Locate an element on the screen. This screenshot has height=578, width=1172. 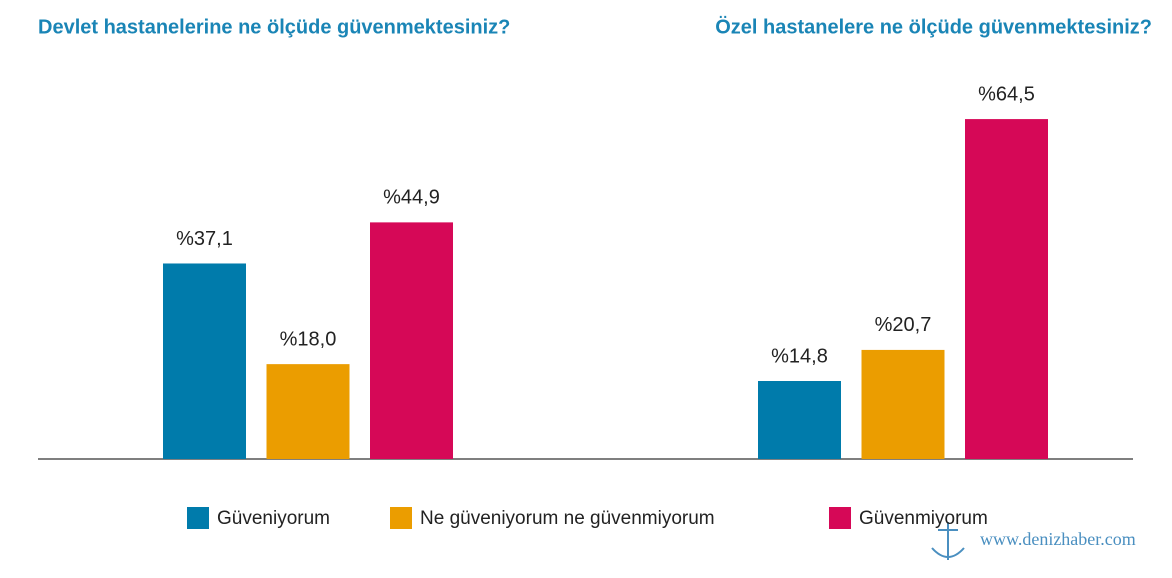
legend-label: Güveniyorum is located at coordinates (273, 518).